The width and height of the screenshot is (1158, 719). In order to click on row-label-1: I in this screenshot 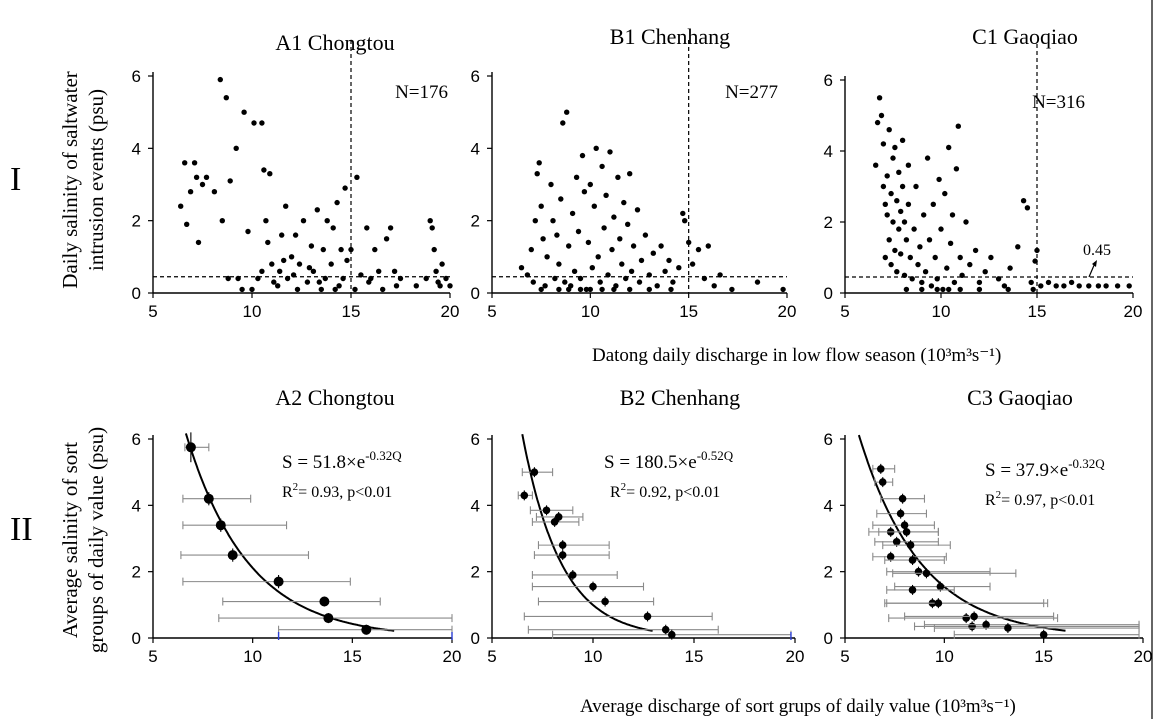, I will do `click(15, 179)`.